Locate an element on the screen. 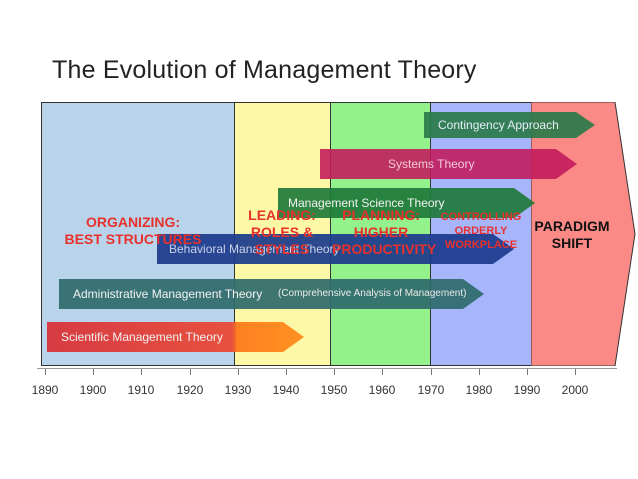  timeline-tick-label: 1940 is located at coordinates (286, 390).